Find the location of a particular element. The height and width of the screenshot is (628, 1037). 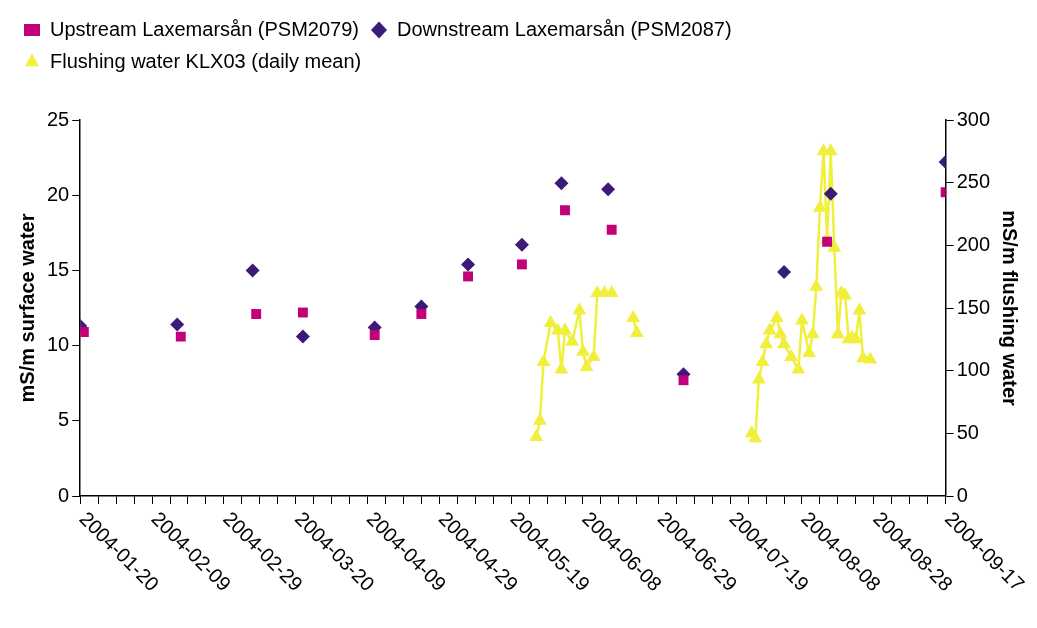

legend-label: Flushing water KLX03 (daily mean) is located at coordinates (206, 60).